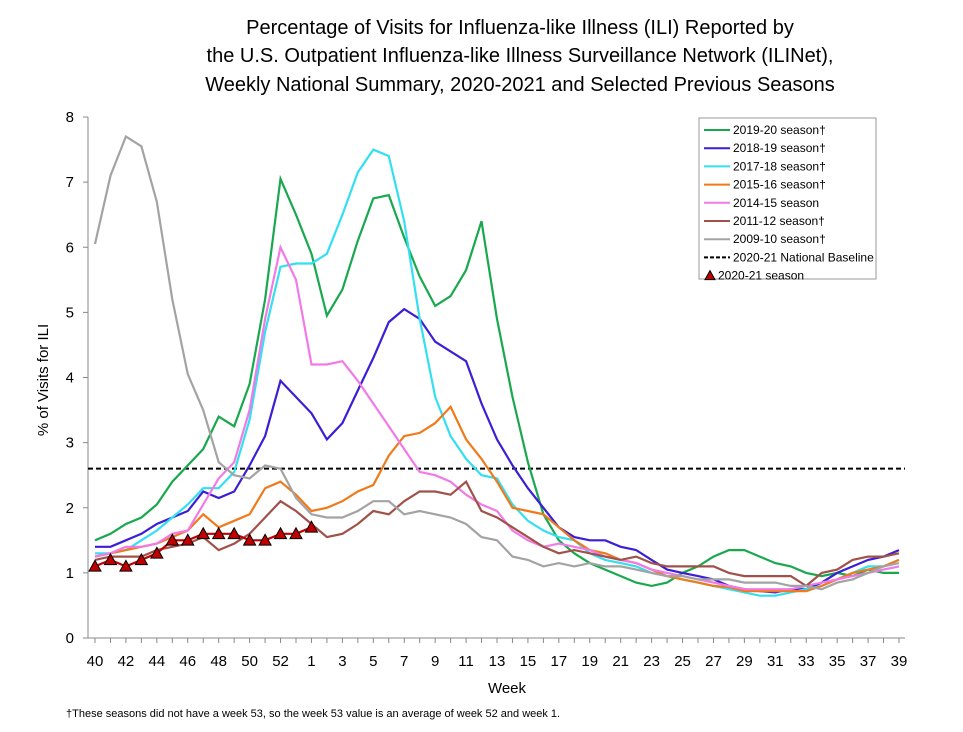 Image resolution: width=963 pixels, height=732 pixels. I want to click on x-tick-label: 9, so click(435, 661).